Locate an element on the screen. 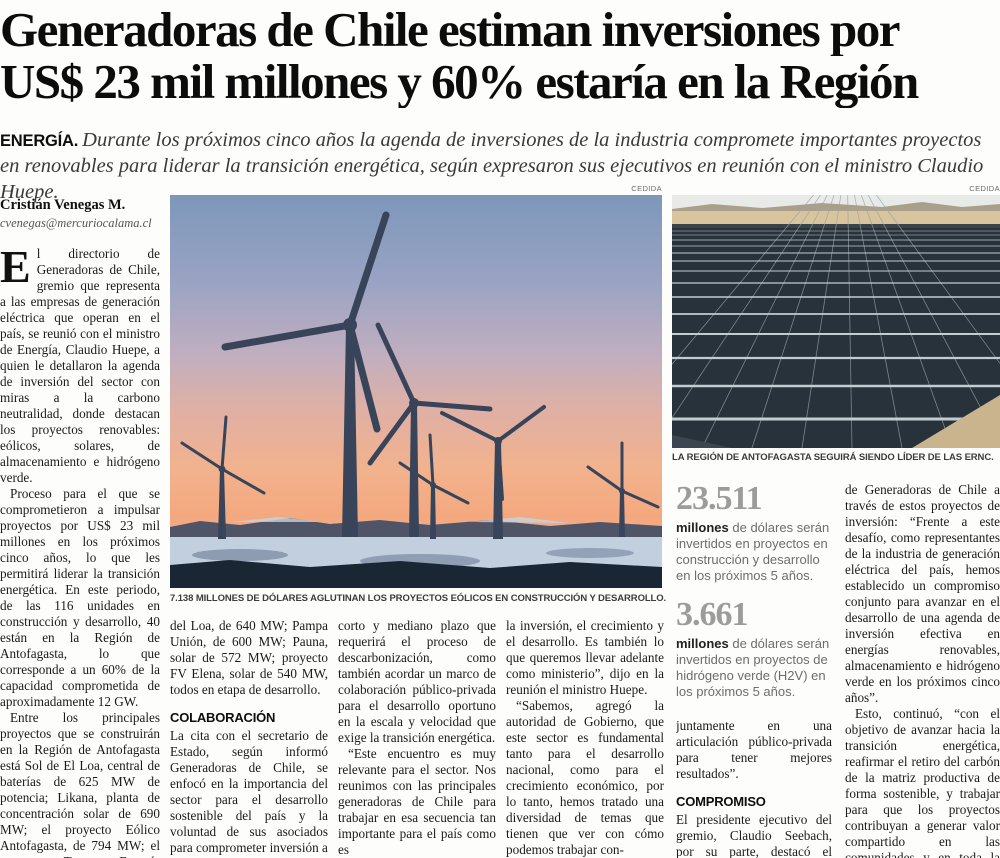 Image resolution: width=1000 pixels, height=858 pixels. solar-farm-photo is located at coordinates (836, 321).